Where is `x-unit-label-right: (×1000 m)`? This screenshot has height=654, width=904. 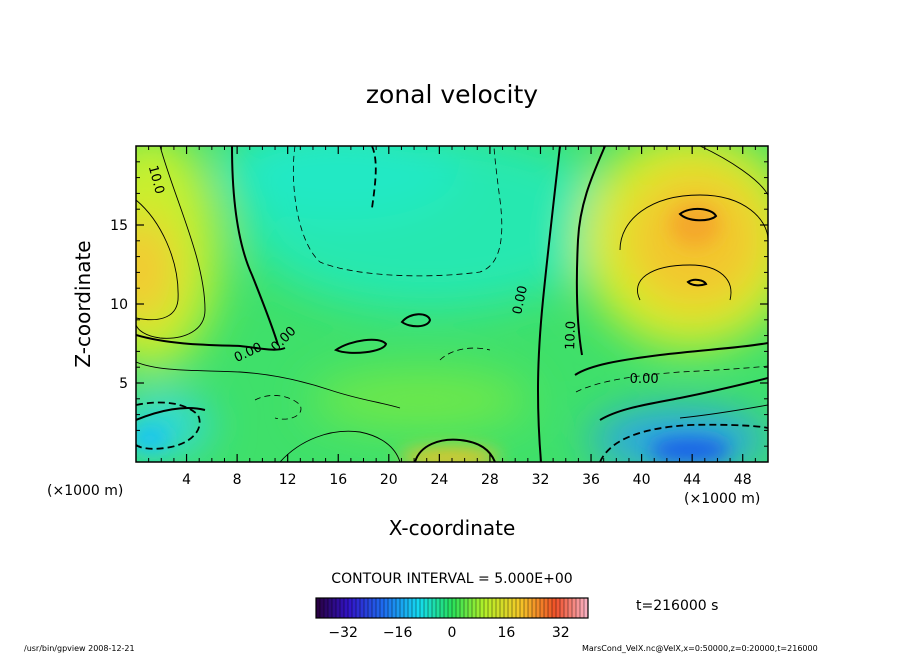 x-unit-label-right: (×1000 m) is located at coordinates (722, 499).